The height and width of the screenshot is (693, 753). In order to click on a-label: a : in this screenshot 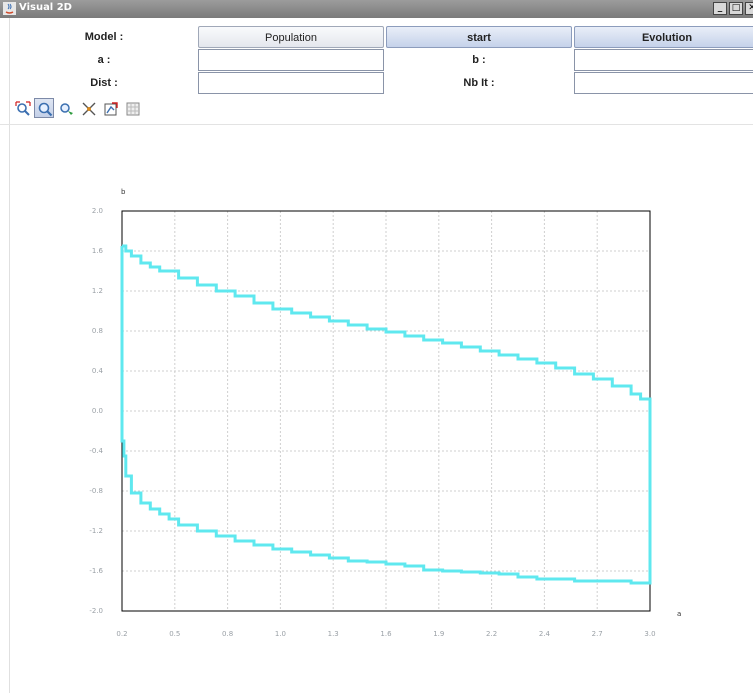, I will do `click(104, 60)`.